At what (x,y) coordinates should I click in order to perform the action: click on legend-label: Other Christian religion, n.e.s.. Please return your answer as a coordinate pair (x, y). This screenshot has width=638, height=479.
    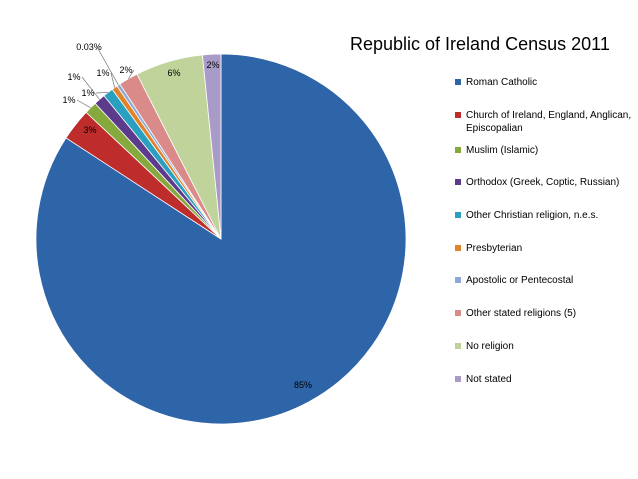
    Looking at the image, I should click on (532, 215).